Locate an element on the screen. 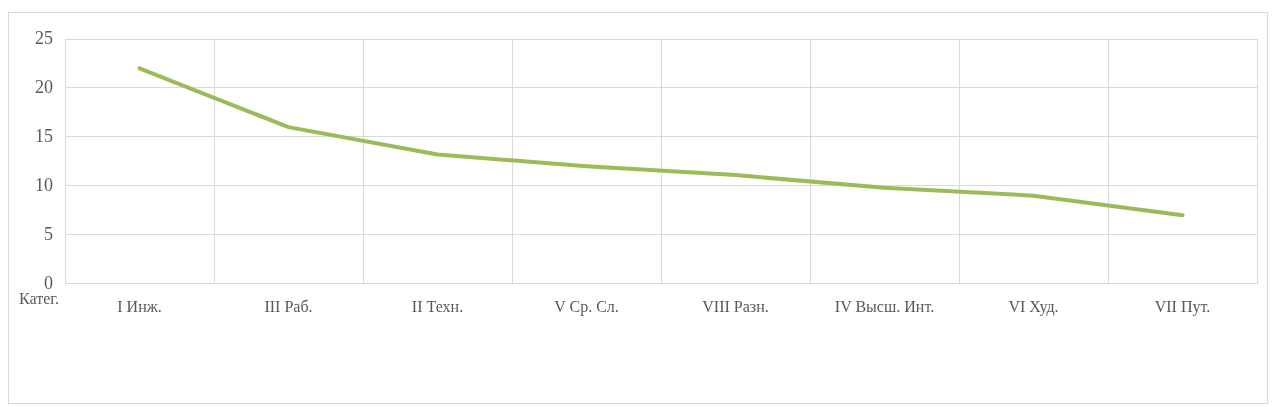 The image size is (1278, 407). x-tick-label: VIII Разн. is located at coordinates (735, 306).